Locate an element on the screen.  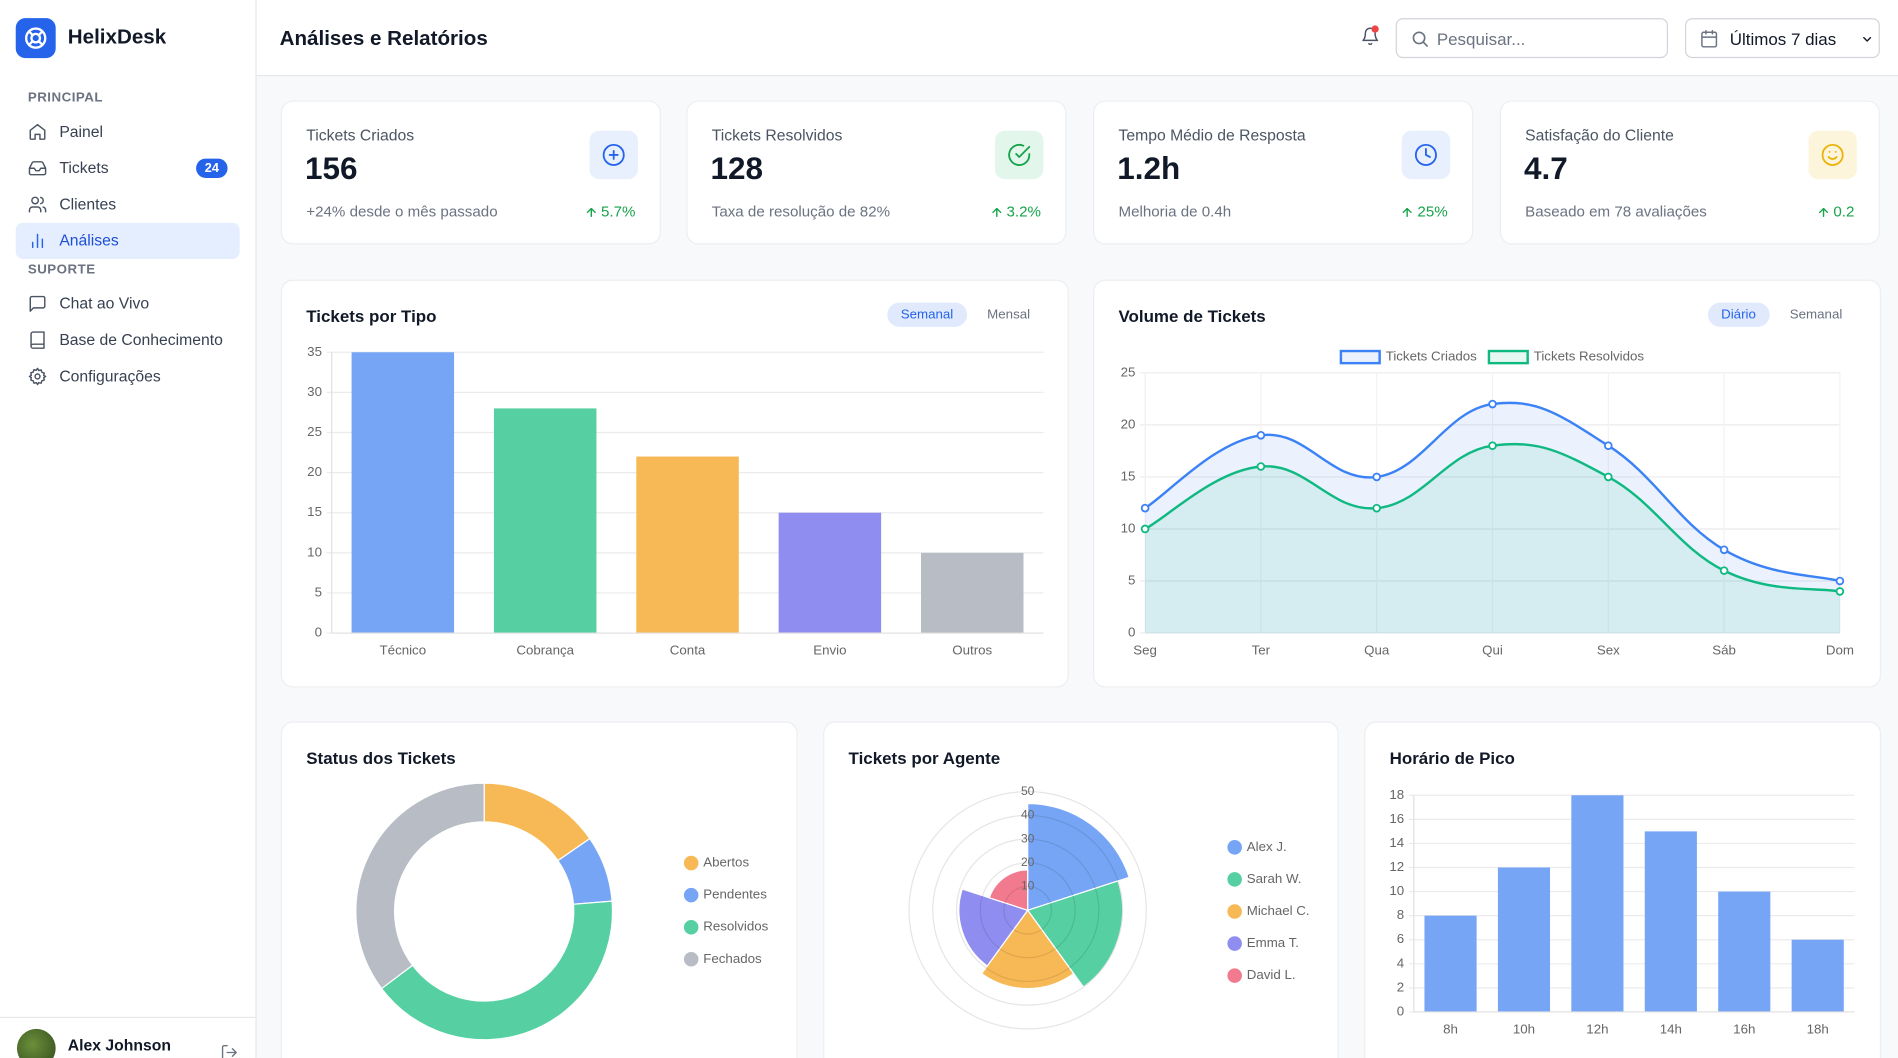
kpi-label: Tickets Criados is located at coordinates (360, 135).